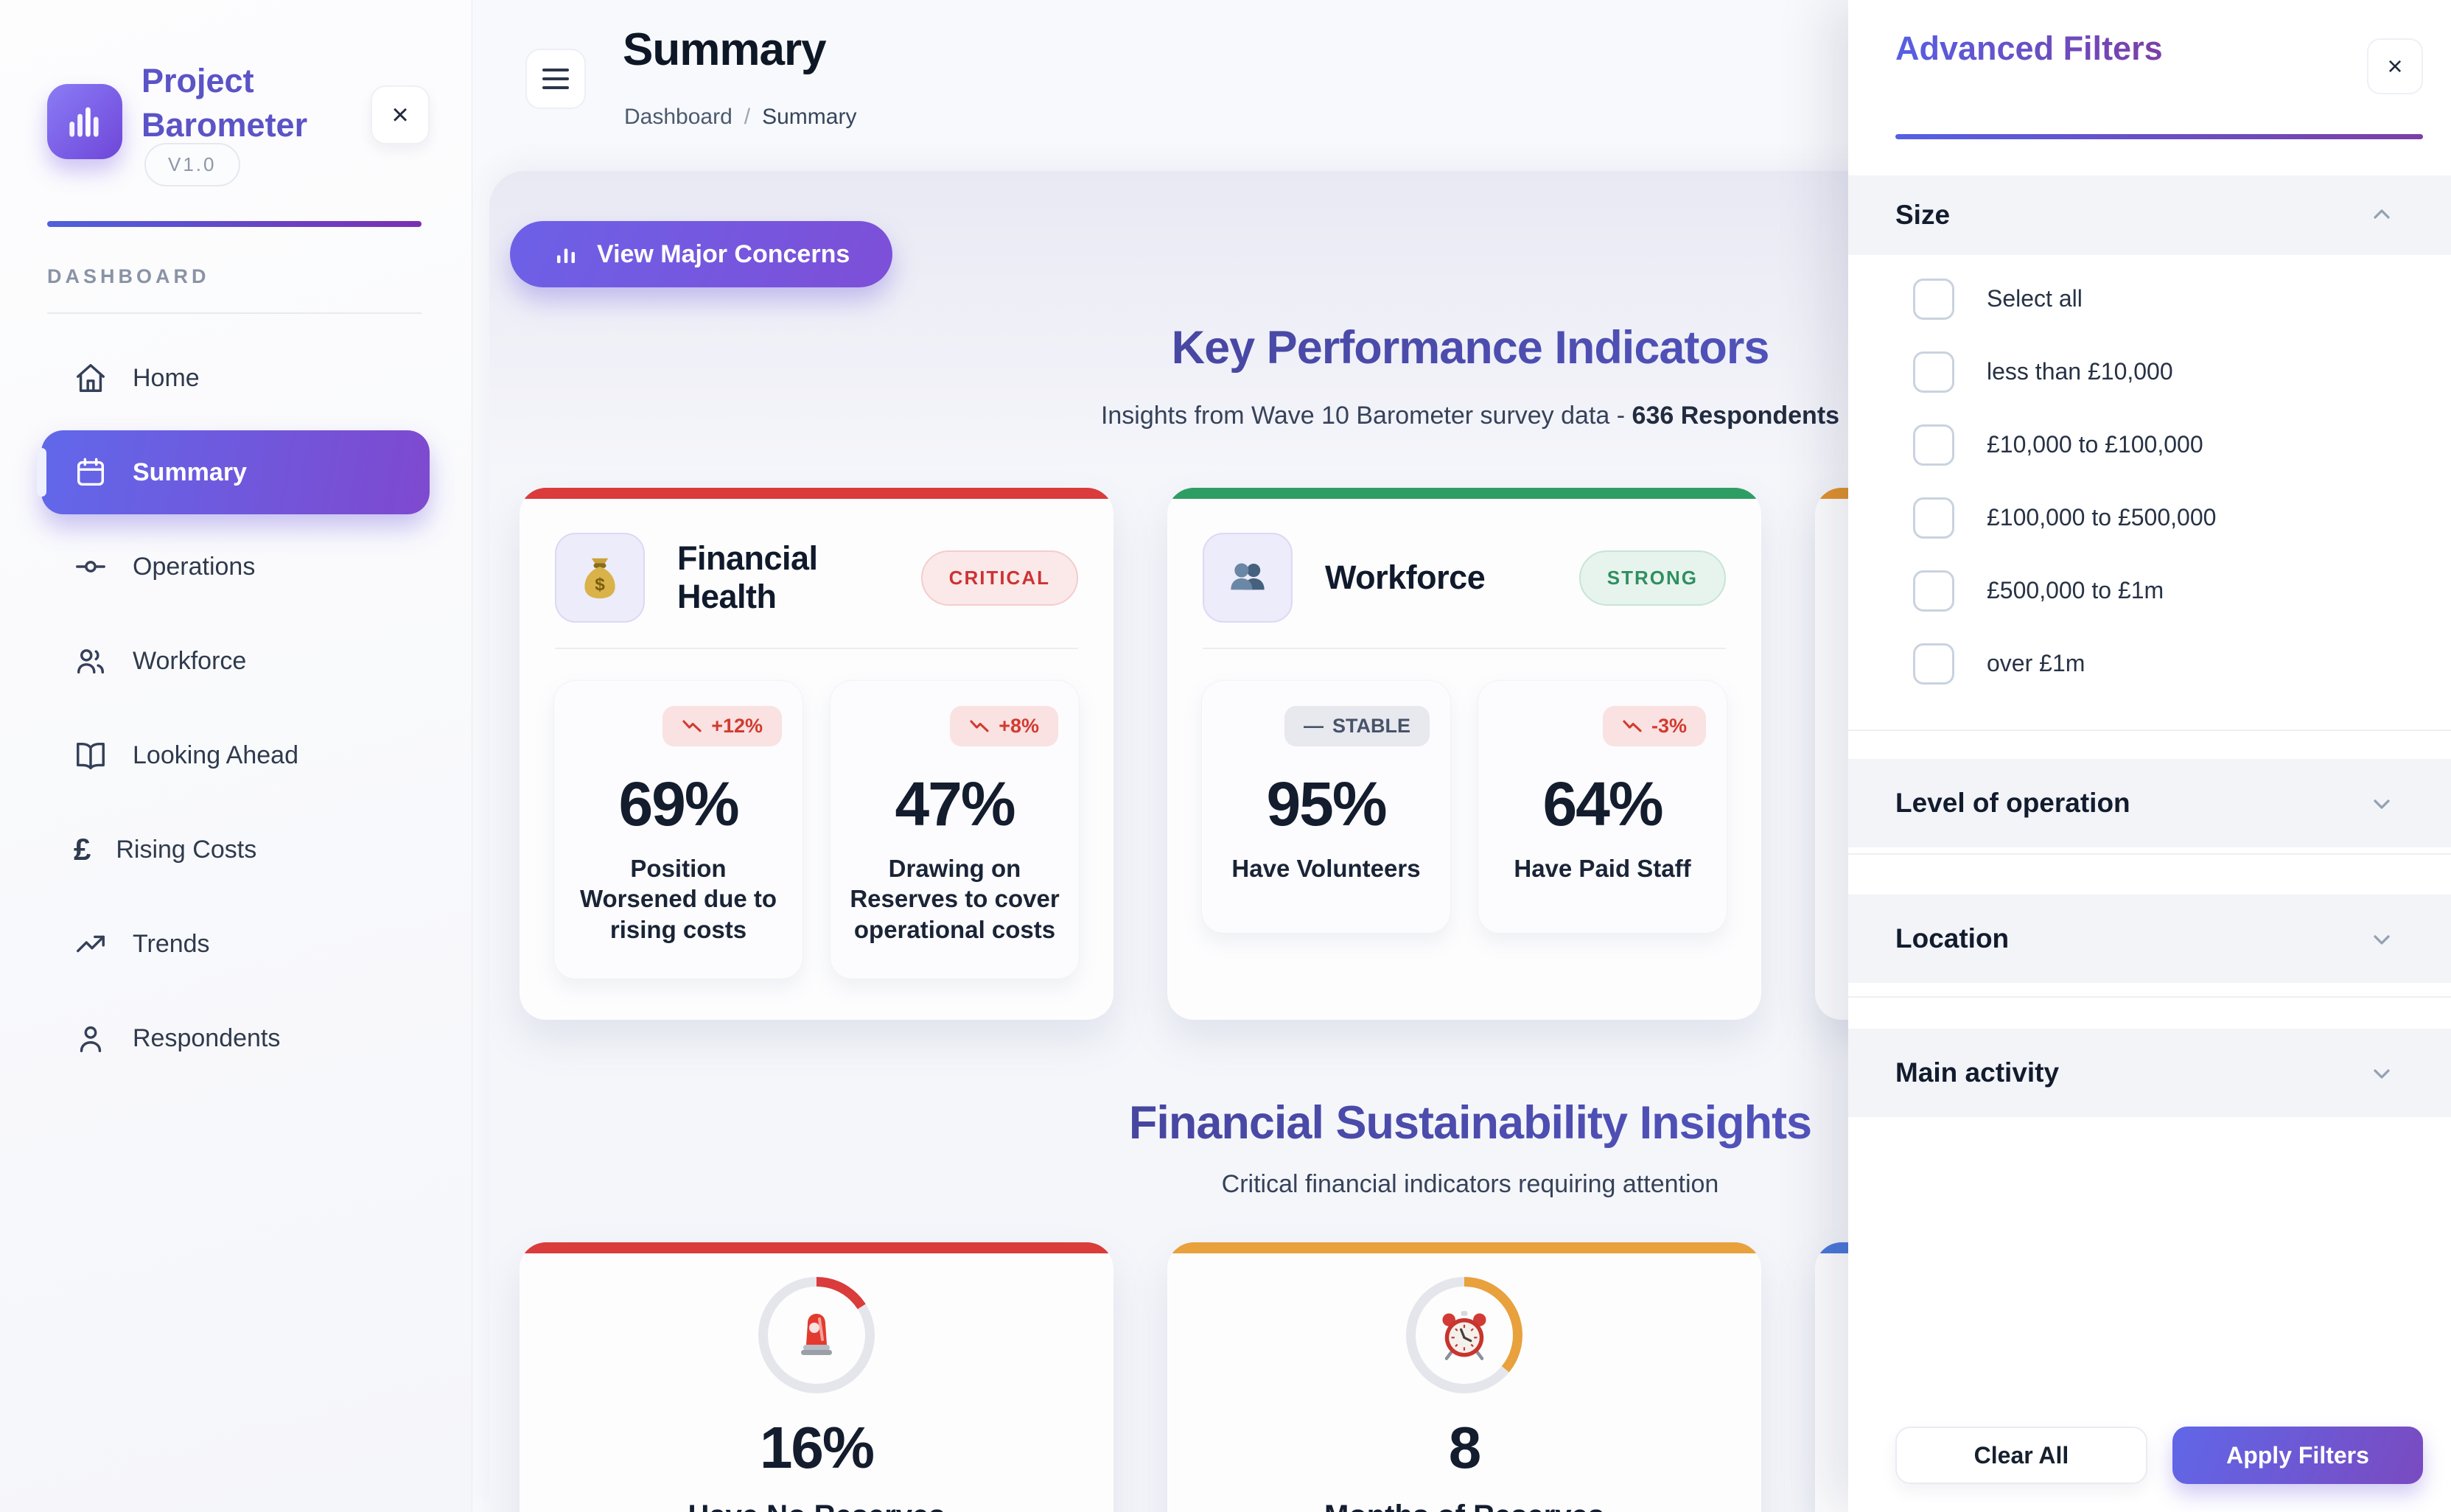 This screenshot has width=2451, height=1512. Describe the element at coordinates (1934, 518) in the screenshot. I see `checkbox-100k-500k` at that location.